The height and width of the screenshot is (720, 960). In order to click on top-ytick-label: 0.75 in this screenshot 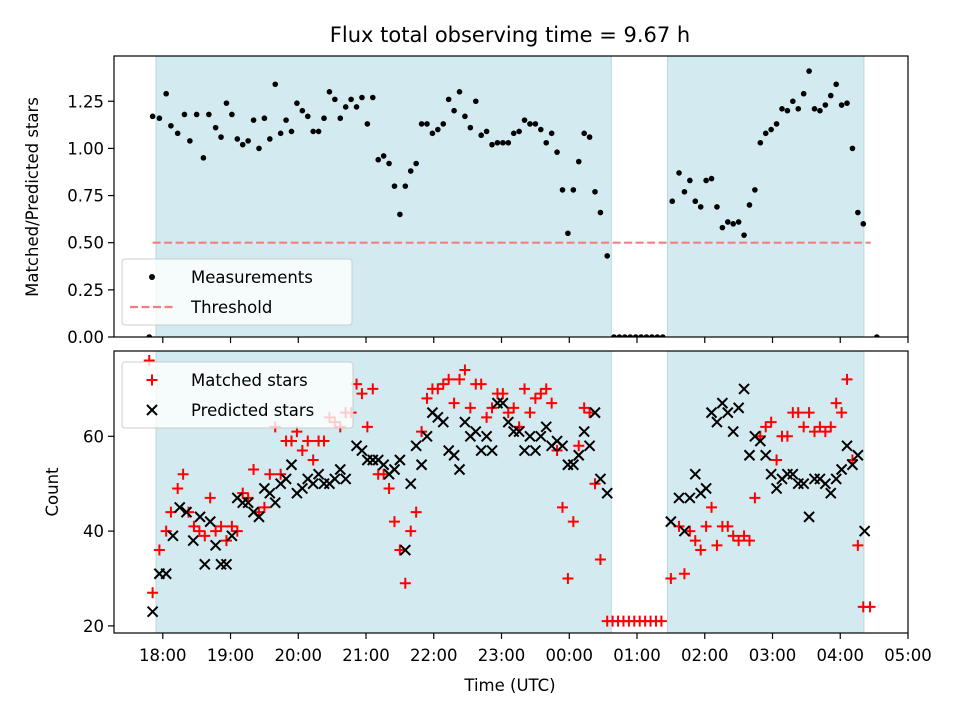, I will do `click(85, 196)`.